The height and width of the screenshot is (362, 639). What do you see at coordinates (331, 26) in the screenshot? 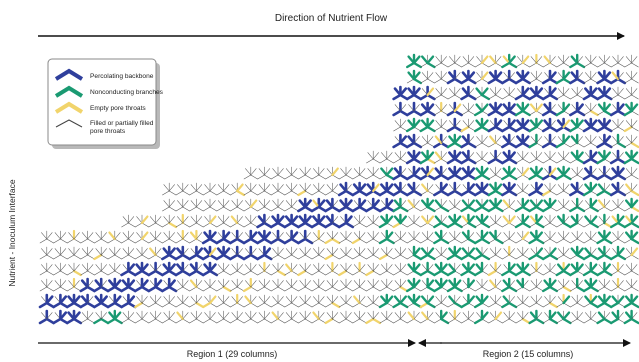
I see `flow-direction: Direction of Nutrient Flow` at bounding box center [331, 26].